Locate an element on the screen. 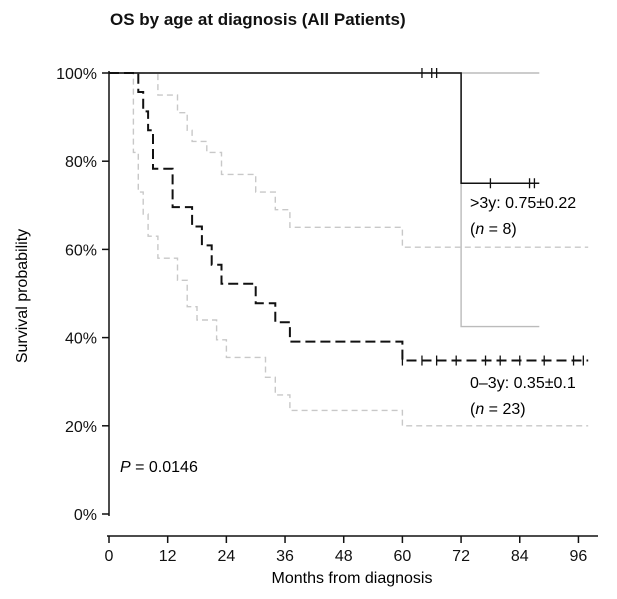  y-tick-label-20: 20% is located at coordinates (81, 427).